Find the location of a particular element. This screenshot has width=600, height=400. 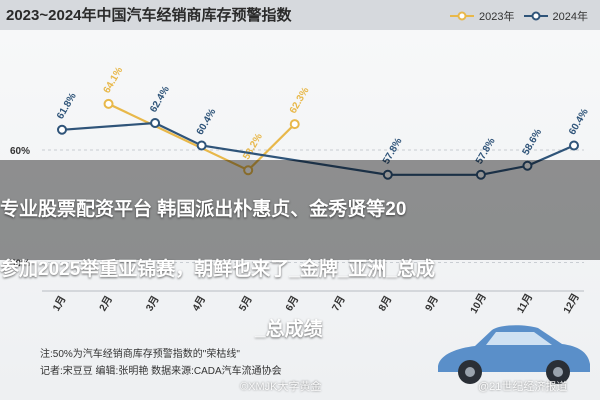

footer-note: 注:50%为汽车经销商库存预警指数的"荣枯线" is located at coordinates (140, 354).